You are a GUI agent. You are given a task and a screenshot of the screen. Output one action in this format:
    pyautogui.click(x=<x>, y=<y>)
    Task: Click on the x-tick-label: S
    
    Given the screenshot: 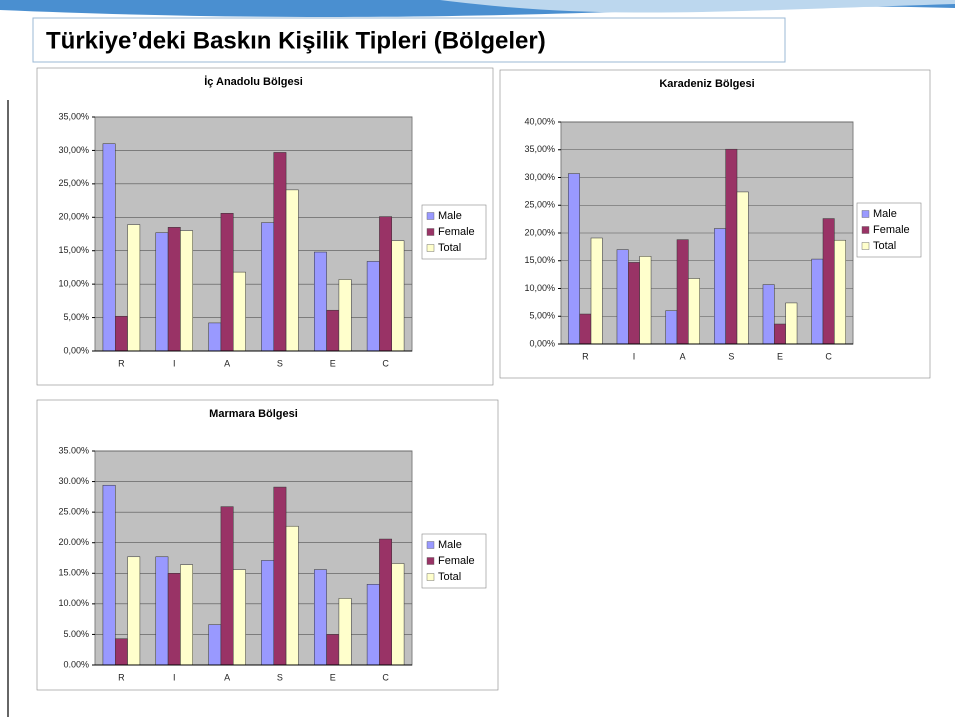 What is the action you would take?
    pyautogui.click(x=731, y=356)
    